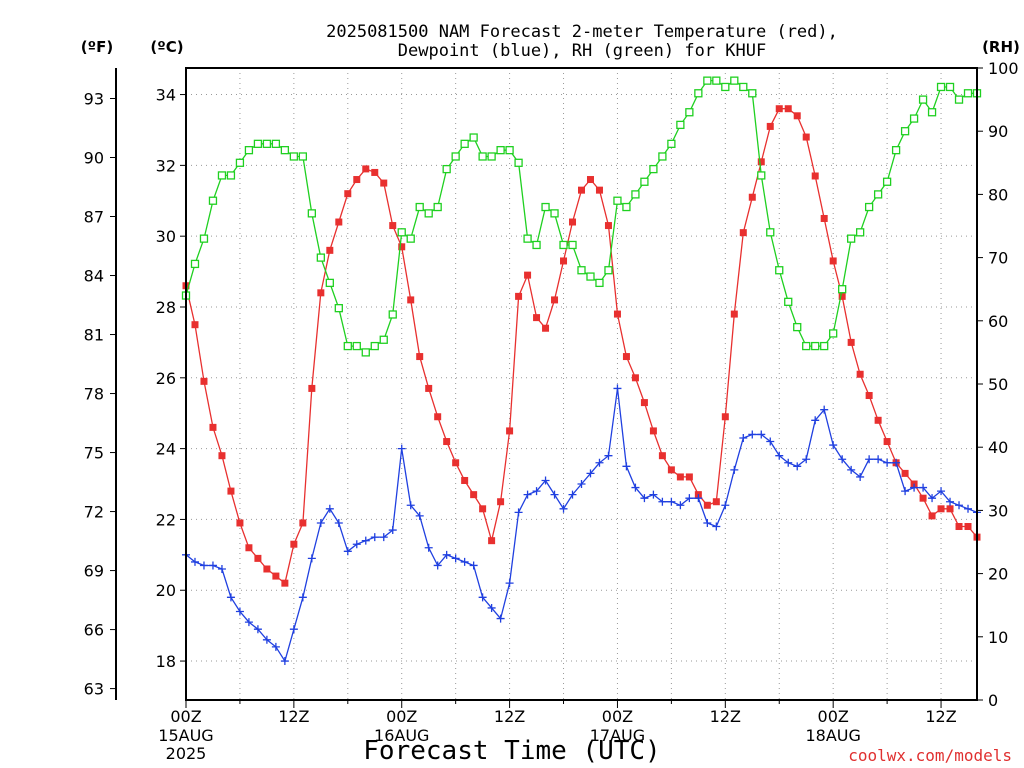 This screenshot has height=768, width=1024. I want to click on rh-tick-label: 0, so click(993, 700).